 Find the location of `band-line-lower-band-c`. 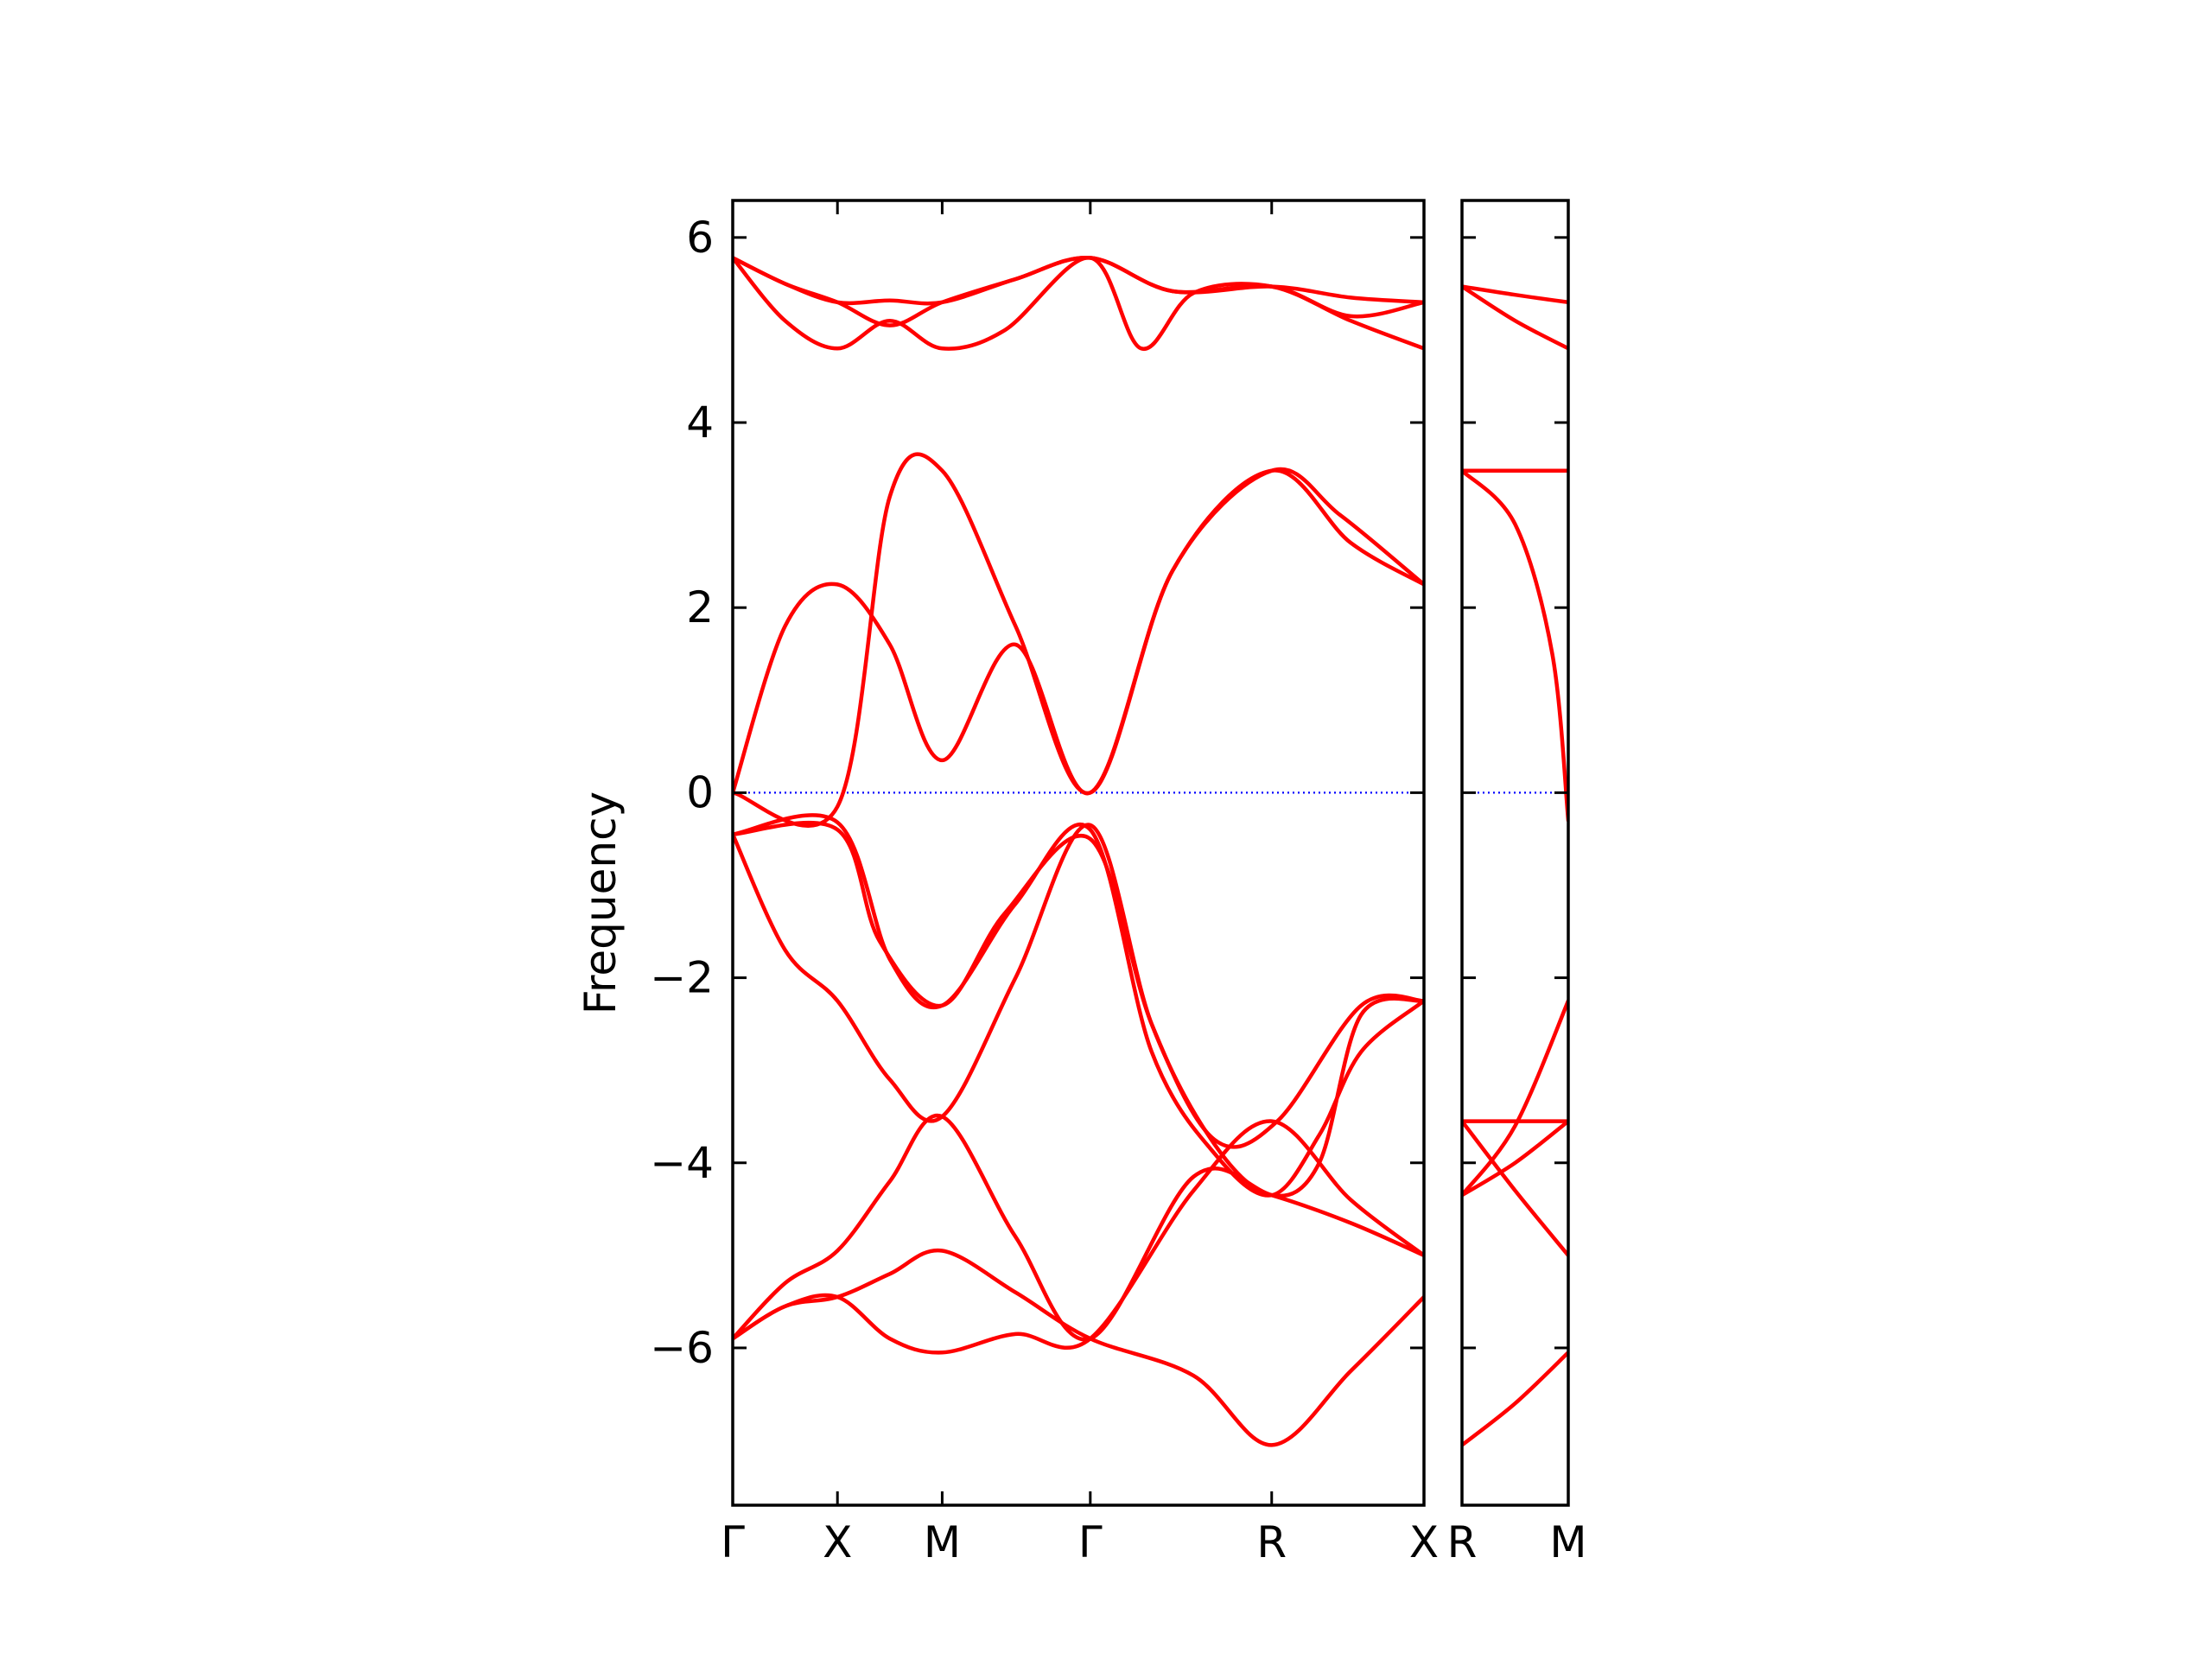

band-line-lower-band-c is located at coordinates (1078, 1237).